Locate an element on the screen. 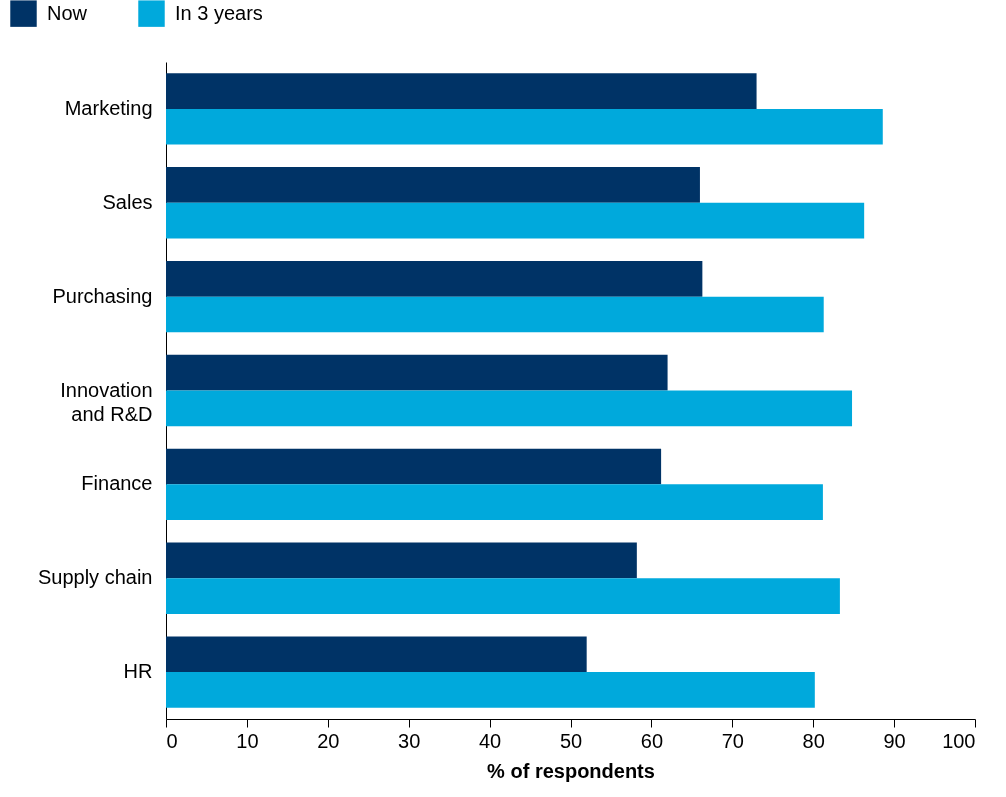 The image size is (1006, 797). x-tick-label: 20 is located at coordinates (328, 740).